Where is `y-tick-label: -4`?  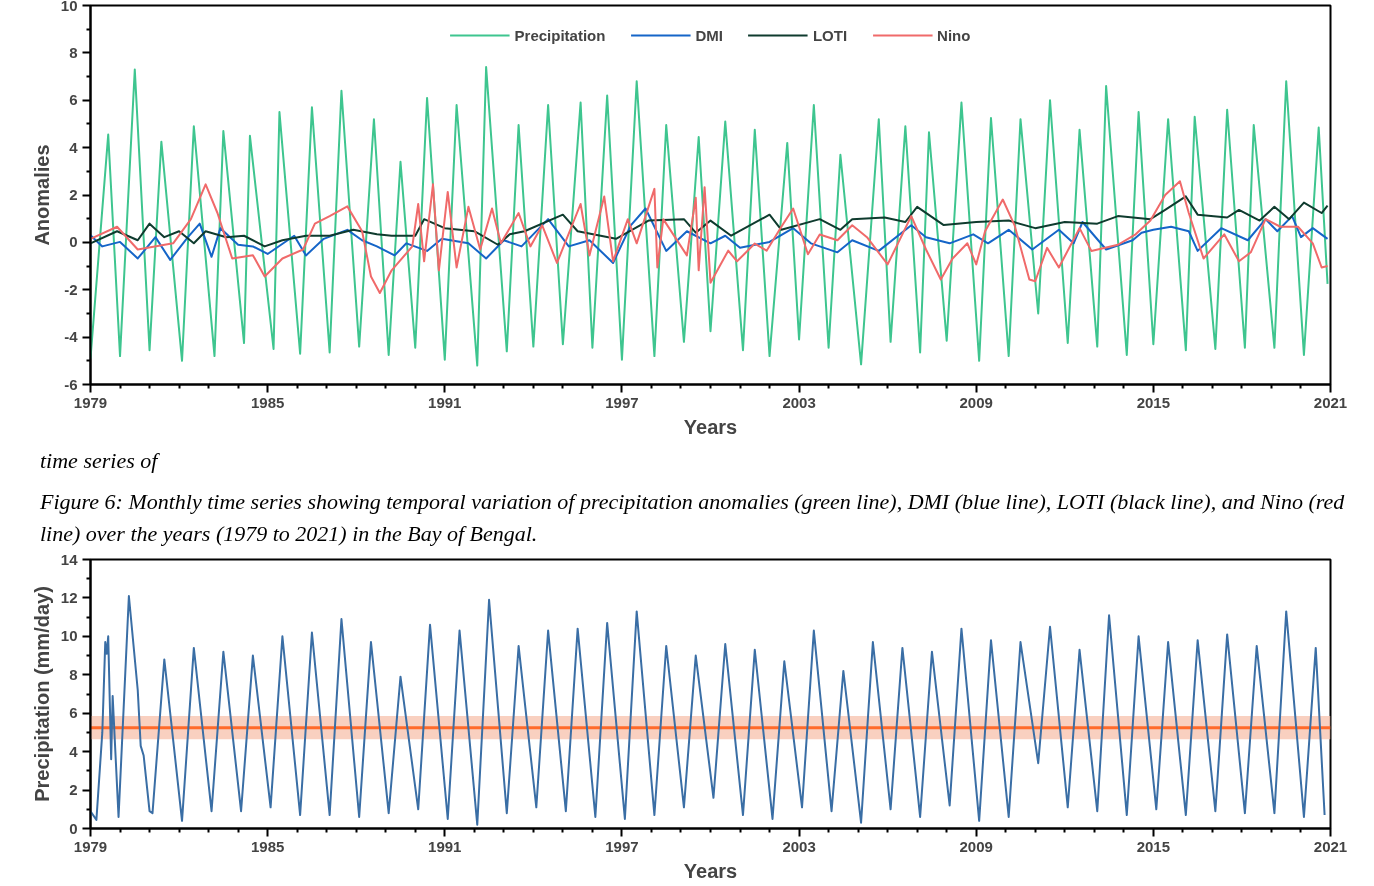 y-tick-label: -4 is located at coordinates (71, 337).